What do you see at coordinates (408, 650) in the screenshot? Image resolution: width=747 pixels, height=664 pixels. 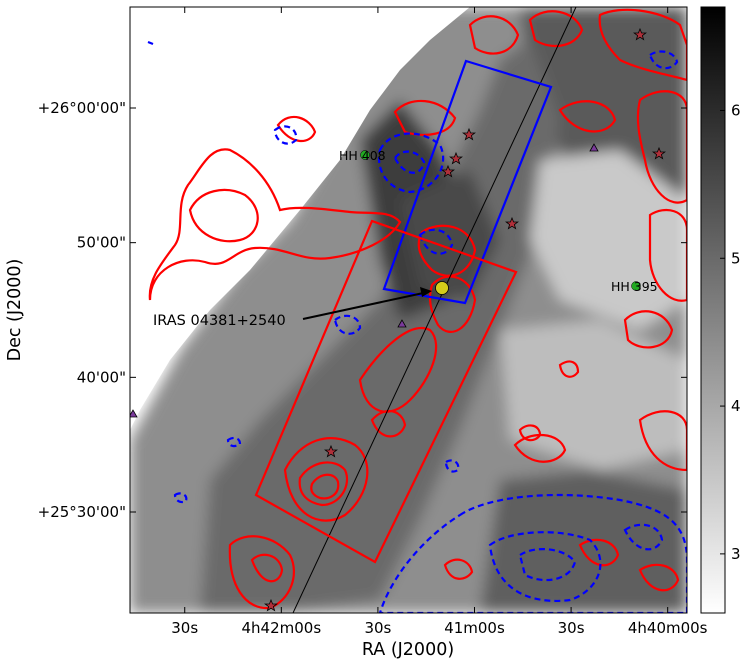 I see `x-axis-label: RA (J2000)` at bounding box center [408, 650].